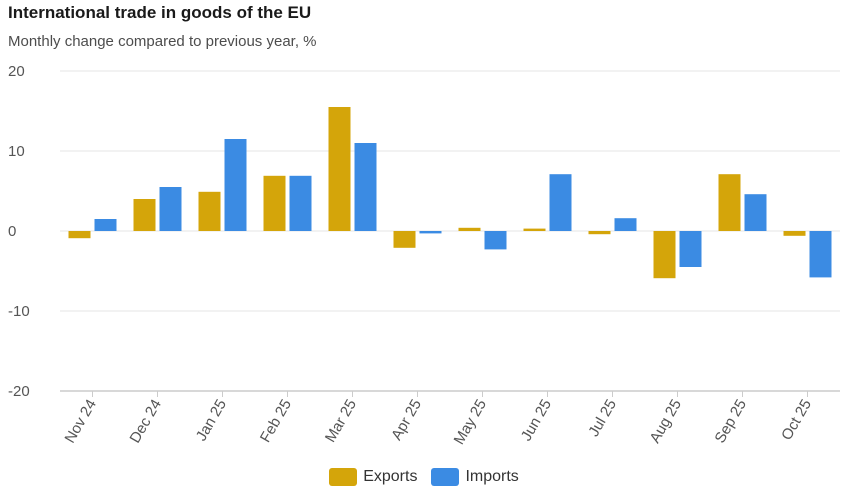 Image resolution: width=848 pixels, height=496 pixels. What do you see at coordinates (445, 477) in the screenshot?
I see `legend-swatch-imports` at bounding box center [445, 477].